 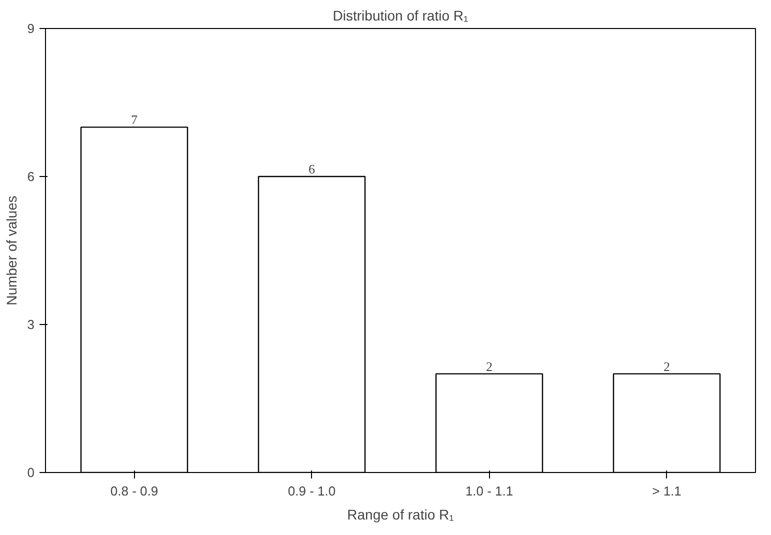 What do you see at coordinates (400, 514) in the screenshot?
I see `x-axis-title: Range of ratio R₁` at bounding box center [400, 514].